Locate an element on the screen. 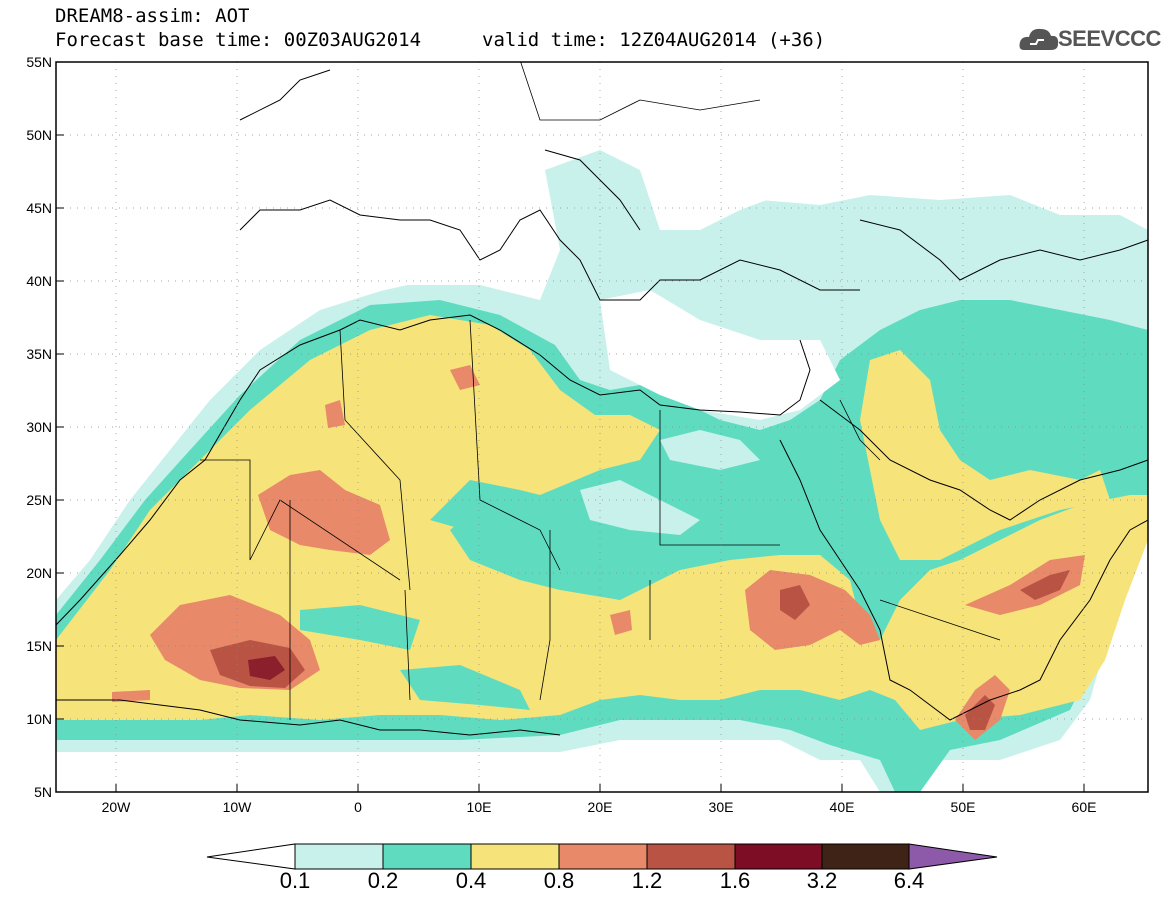  valid-time: valid time: 12Z04AUG2014 (+36) is located at coordinates (654, 40).